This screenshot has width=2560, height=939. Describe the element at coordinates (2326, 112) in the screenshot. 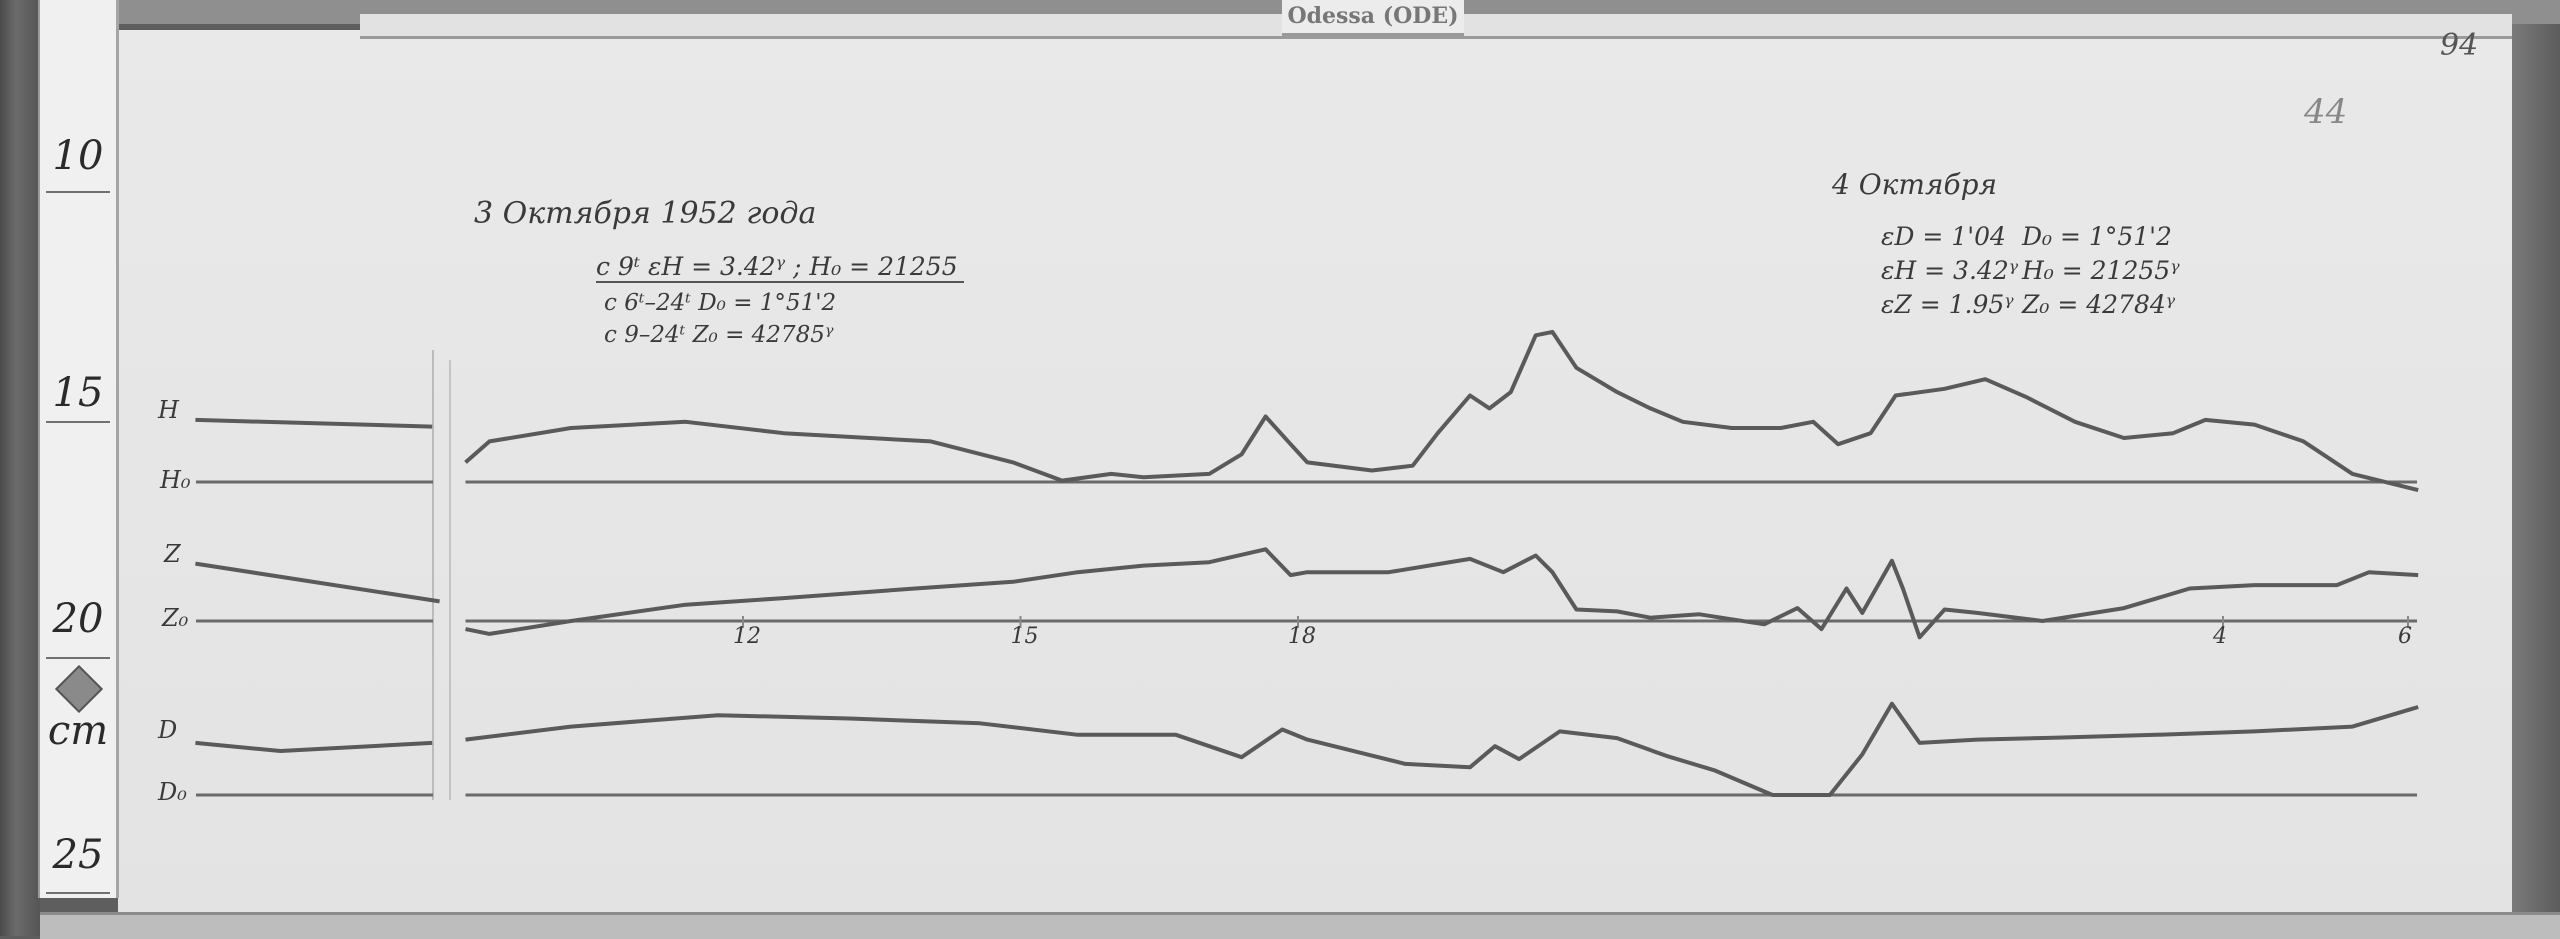

I see `pencil-mark: 44` at that location.